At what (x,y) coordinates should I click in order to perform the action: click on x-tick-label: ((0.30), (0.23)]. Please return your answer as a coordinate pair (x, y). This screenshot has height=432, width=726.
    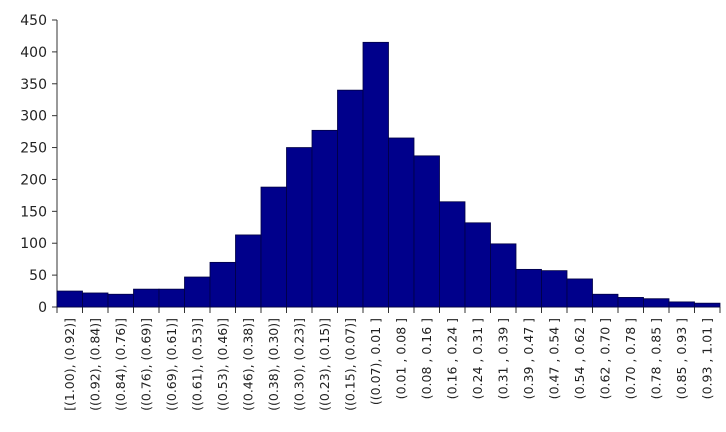
    Looking at the image, I should click on (298, 364).